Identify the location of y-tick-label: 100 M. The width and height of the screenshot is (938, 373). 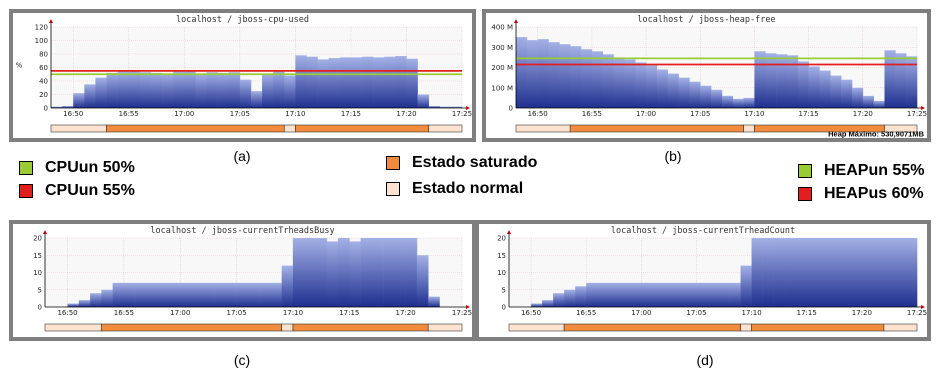
(502, 88).